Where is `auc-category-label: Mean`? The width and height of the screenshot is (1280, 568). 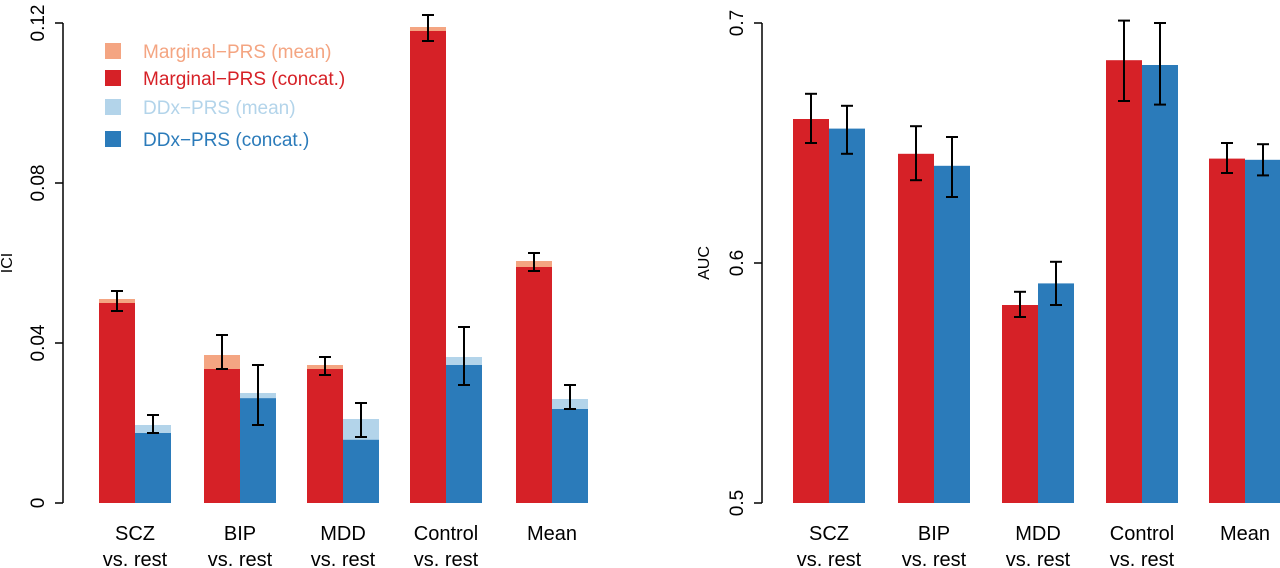 auc-category-label: Mean is located at coordinates (1245, 534).